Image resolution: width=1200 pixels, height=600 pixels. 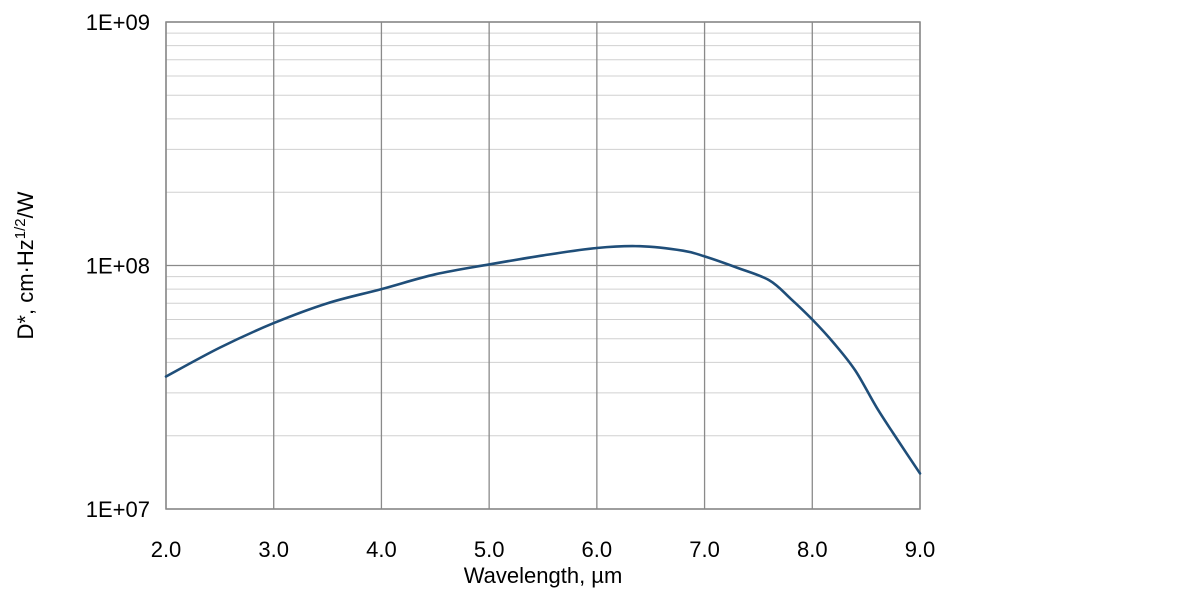 What do you see at coordinates (920, 549) in the screenshot?
I see `x-tick-label: 9.0` at bounding box center [920, 549].